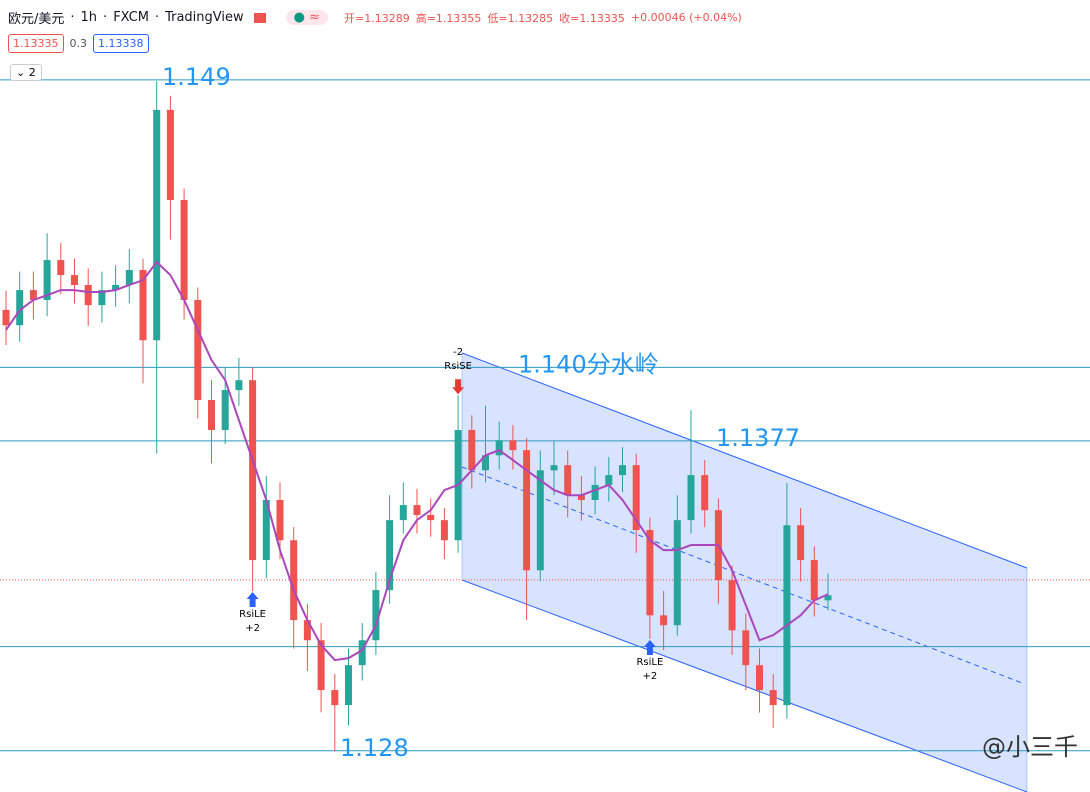 The height and width of the screenshot is (792, 1090). I want to click on ohlc-low: 低=1.13285, so click(520, 18).